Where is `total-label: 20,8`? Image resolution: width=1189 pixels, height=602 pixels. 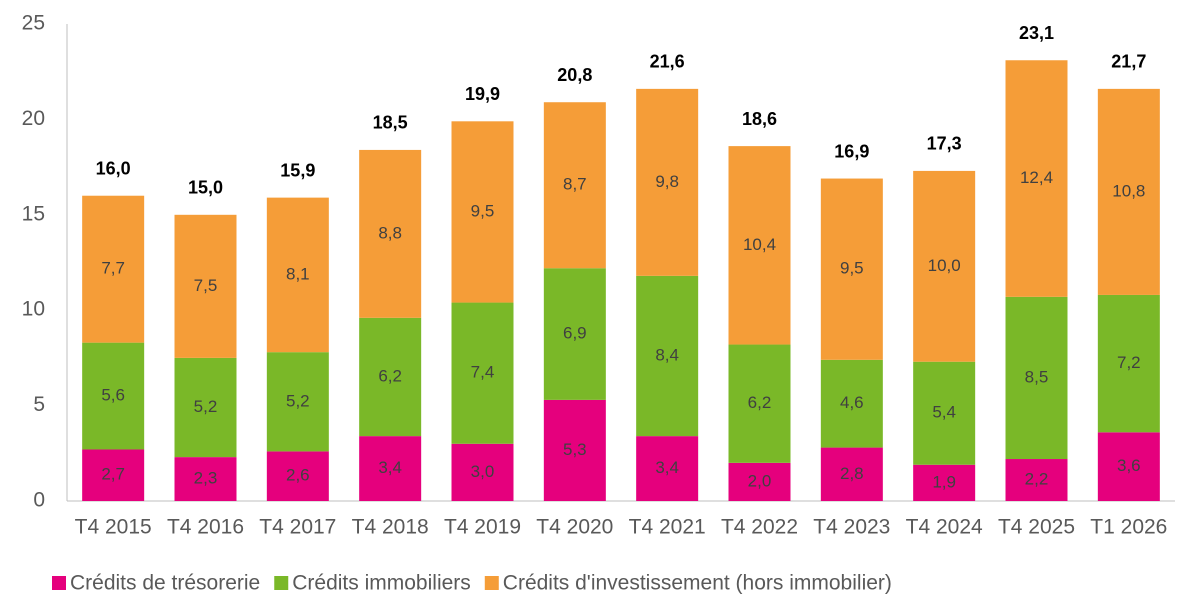
total-label: 20,8 is located at coordinates (574, 75).